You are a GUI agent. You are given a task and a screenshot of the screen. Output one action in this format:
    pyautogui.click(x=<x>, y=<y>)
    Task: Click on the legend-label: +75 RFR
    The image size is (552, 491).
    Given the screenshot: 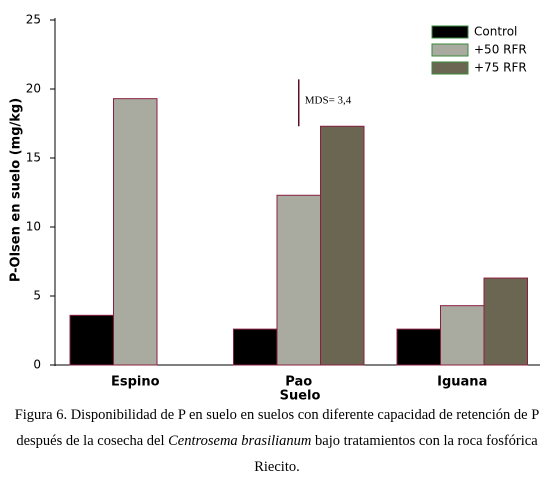 What is the action you would take?
    pyautogui.click(x=500, y=68)
    